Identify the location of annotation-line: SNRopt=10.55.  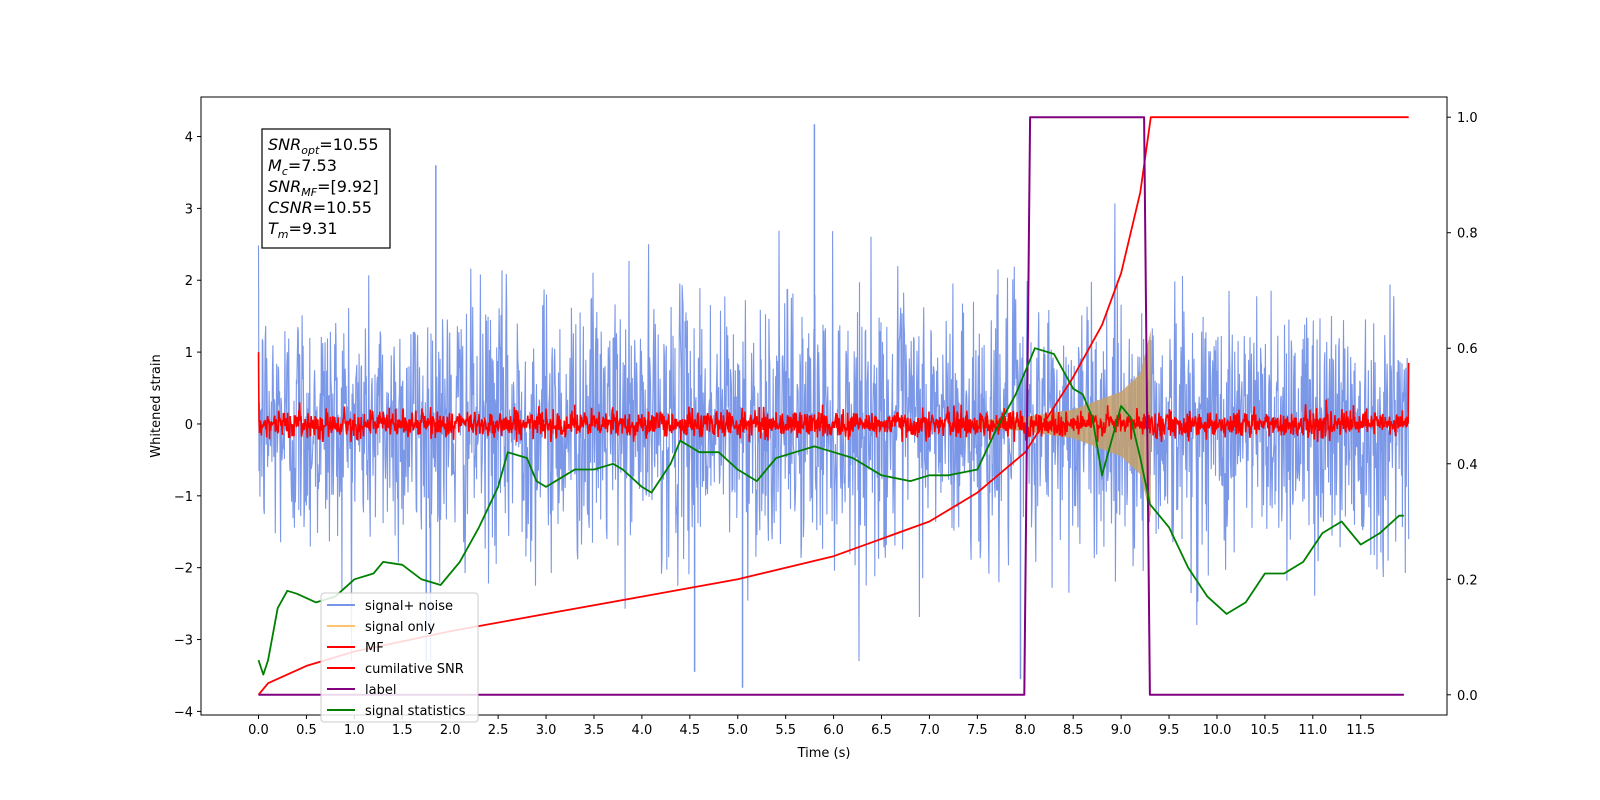
(323, 146).